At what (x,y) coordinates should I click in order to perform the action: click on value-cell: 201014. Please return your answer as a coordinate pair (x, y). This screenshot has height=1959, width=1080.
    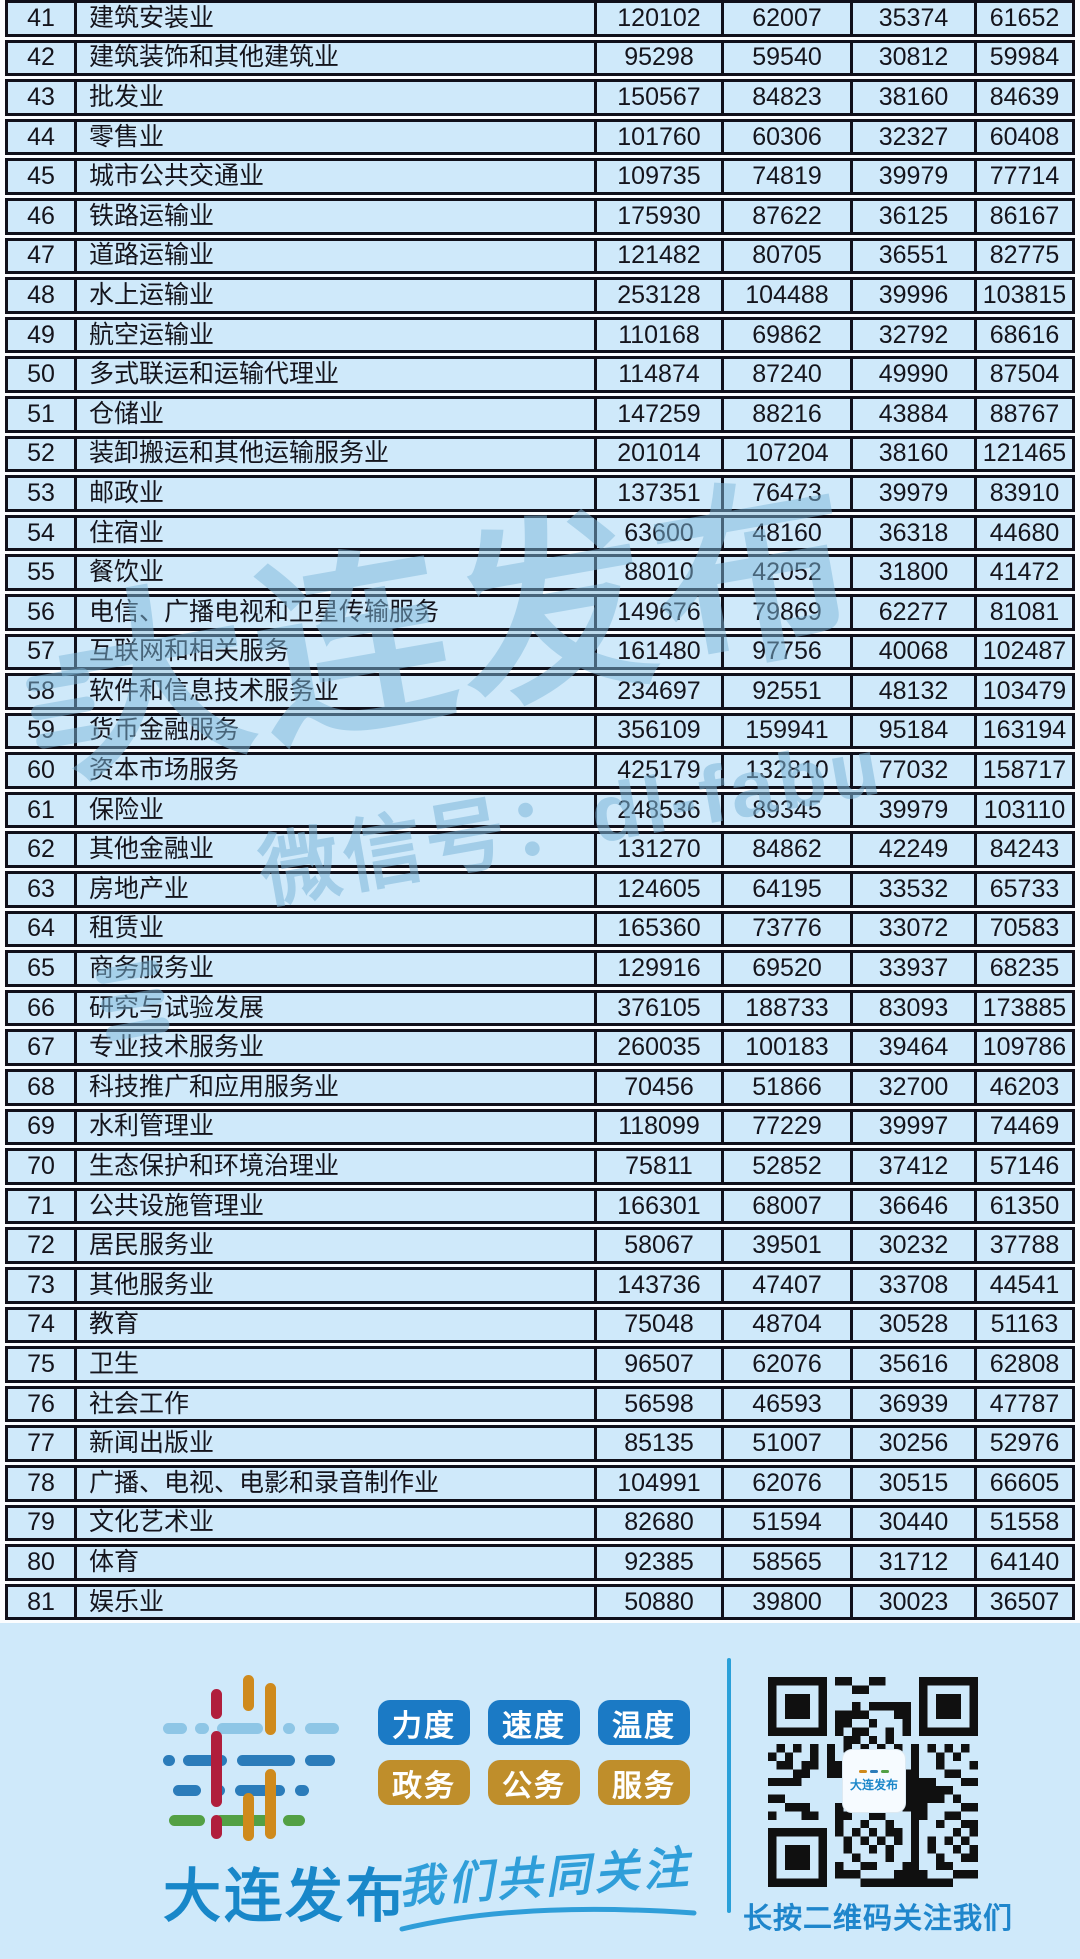
    Looking at the image, I should click on (657, 454).